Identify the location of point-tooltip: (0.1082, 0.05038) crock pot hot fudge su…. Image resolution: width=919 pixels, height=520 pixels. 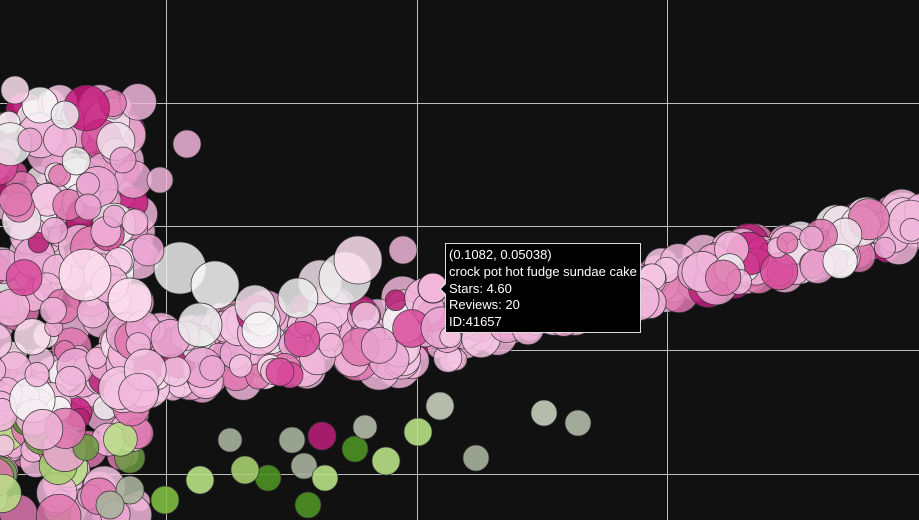
(540, 288).